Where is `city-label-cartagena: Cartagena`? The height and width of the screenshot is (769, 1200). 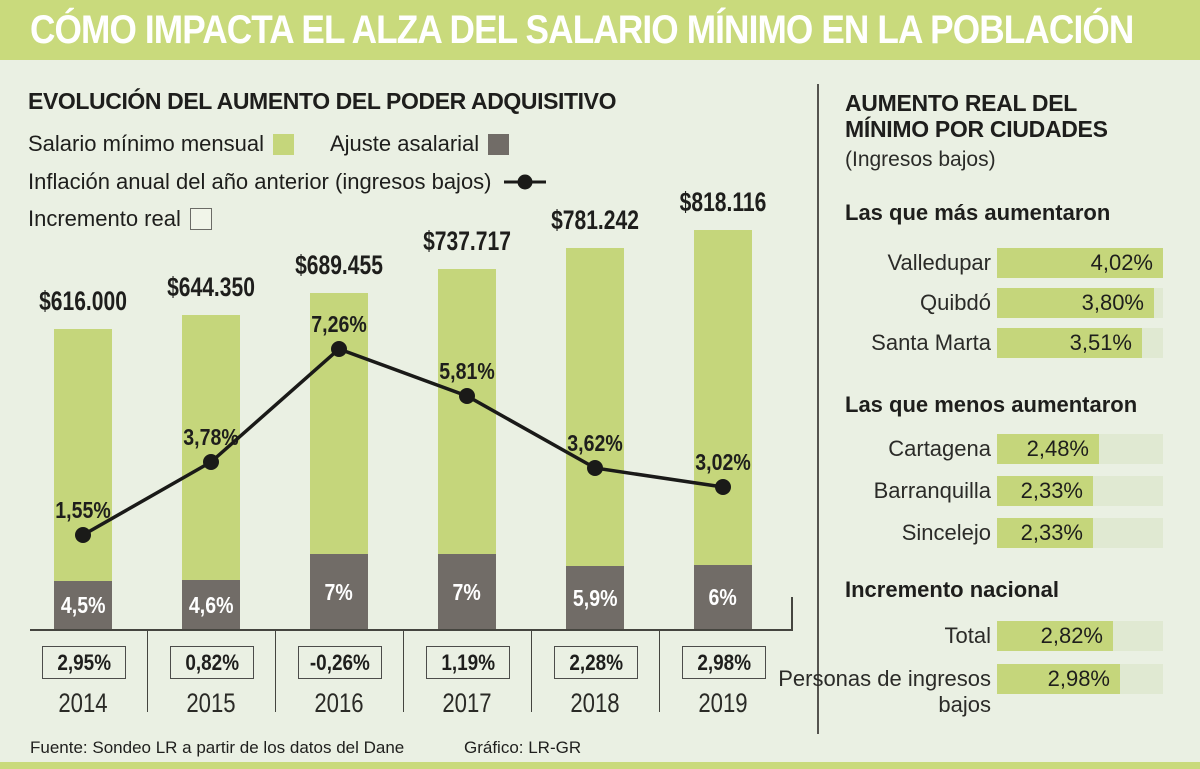 city-label-cartagena: Cartagena is located at coordinates (939, 448).